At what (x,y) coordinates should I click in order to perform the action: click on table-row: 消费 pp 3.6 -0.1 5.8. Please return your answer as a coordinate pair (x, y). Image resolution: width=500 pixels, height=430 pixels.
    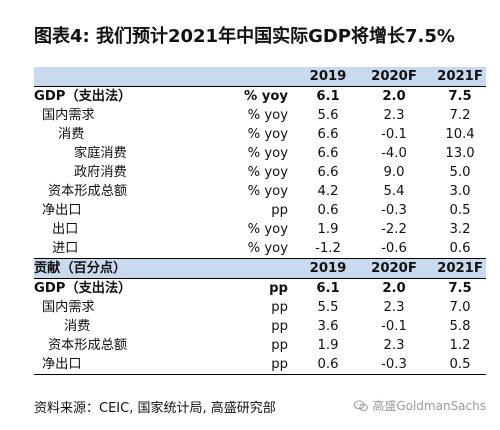
    Looking at the image, I should click on (260, 326).